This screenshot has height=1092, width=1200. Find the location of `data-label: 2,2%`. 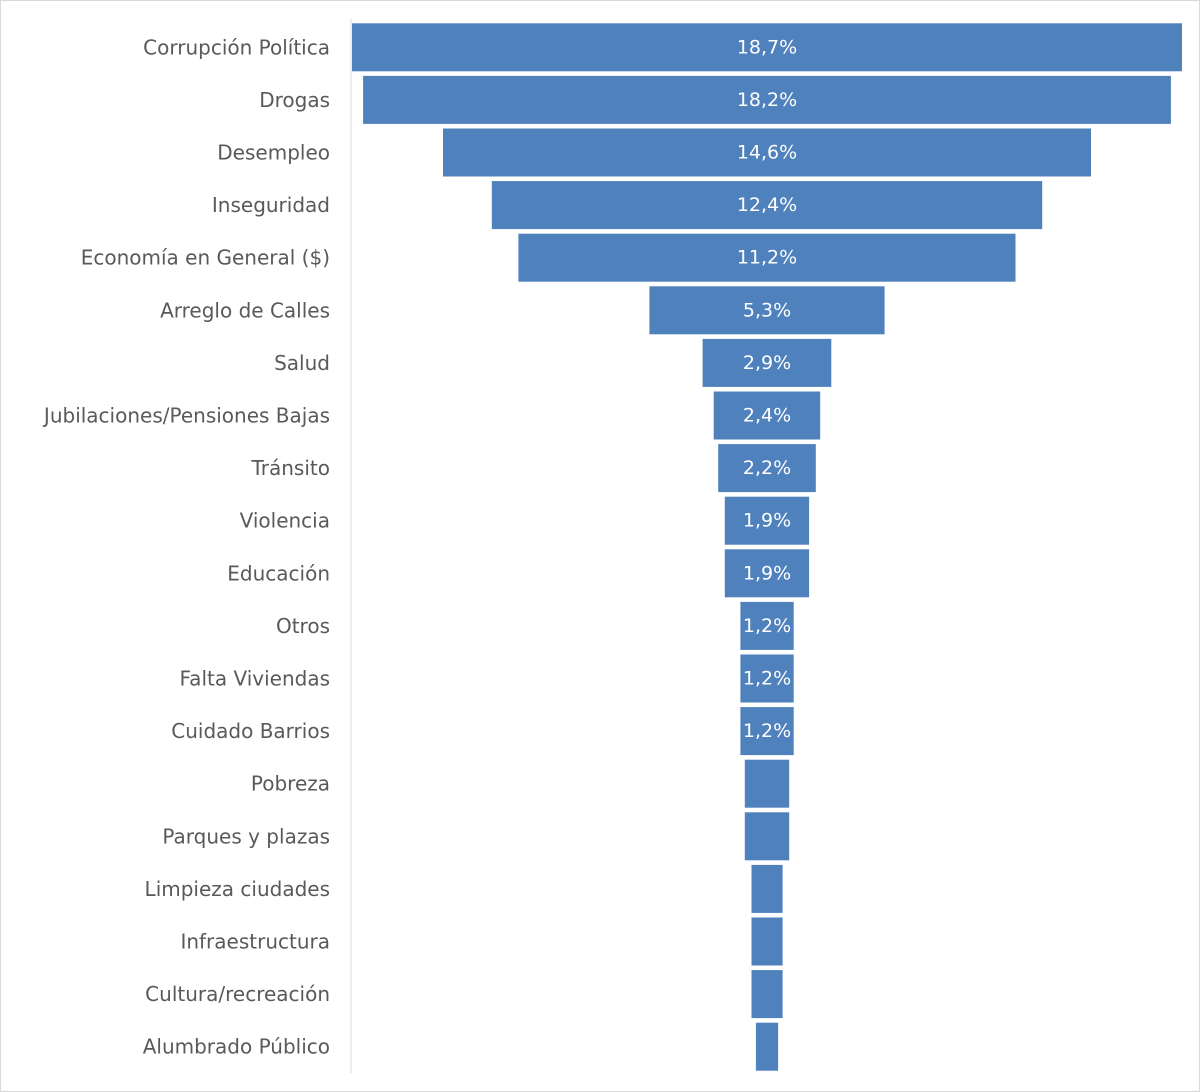

data-label: 2,2% is located at coordinates (767, 468).